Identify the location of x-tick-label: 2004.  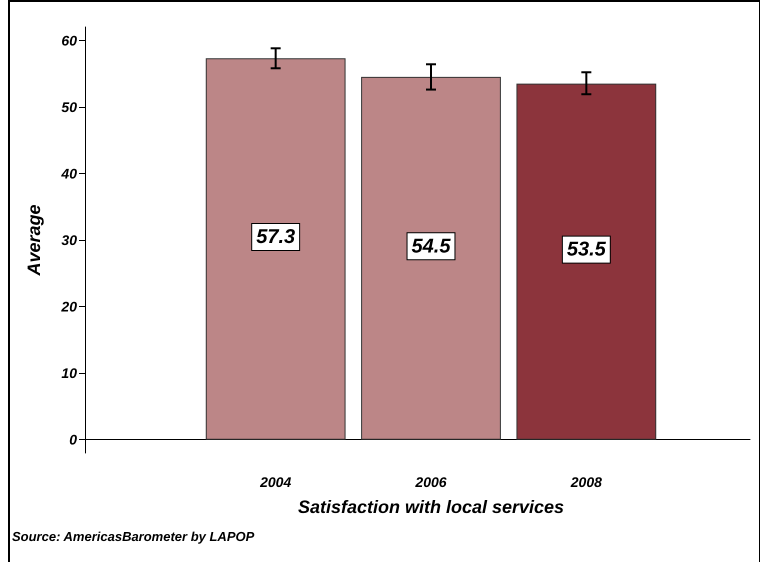
(275, 482).